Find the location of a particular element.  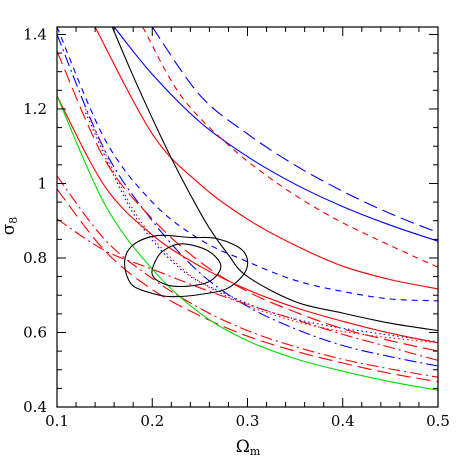

y-tick-label: 1.2 is located at coordinates (35, 109).